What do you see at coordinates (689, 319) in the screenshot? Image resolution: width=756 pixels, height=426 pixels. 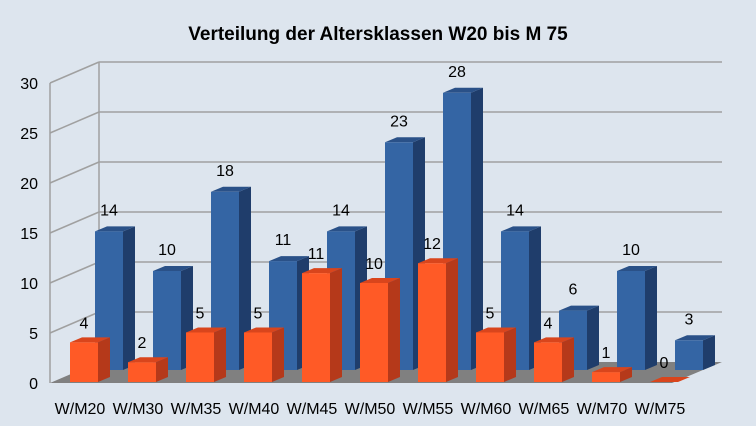 I see `data-label: 3` at bounding box center [689, 319].